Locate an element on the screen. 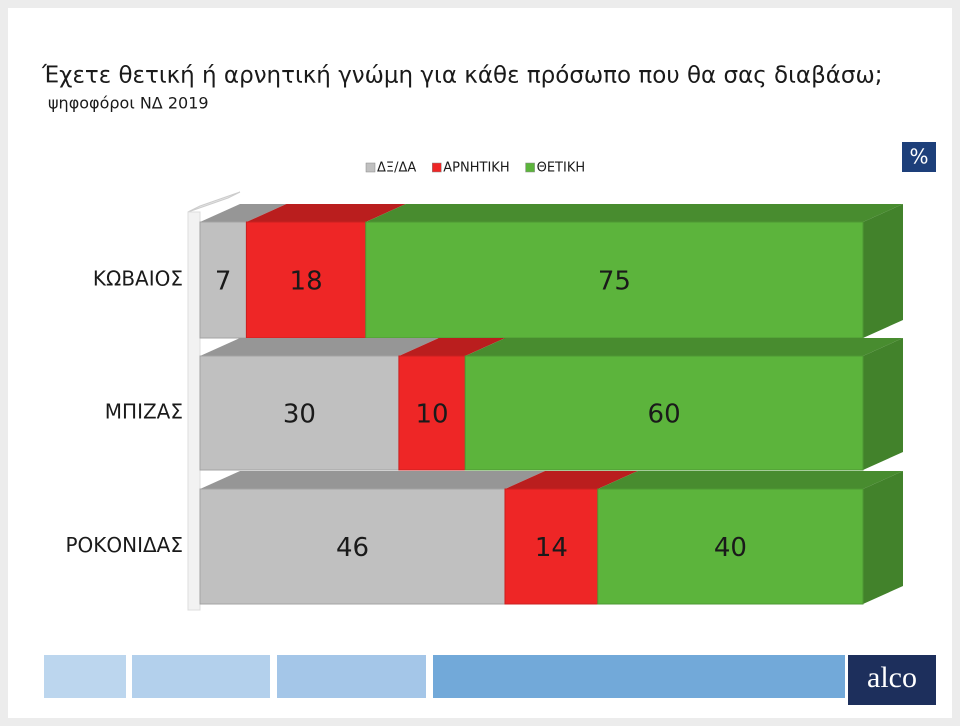  category-label: ΡΟΚΟΝΙΔΑΣ is located at coordinates (124, 545).